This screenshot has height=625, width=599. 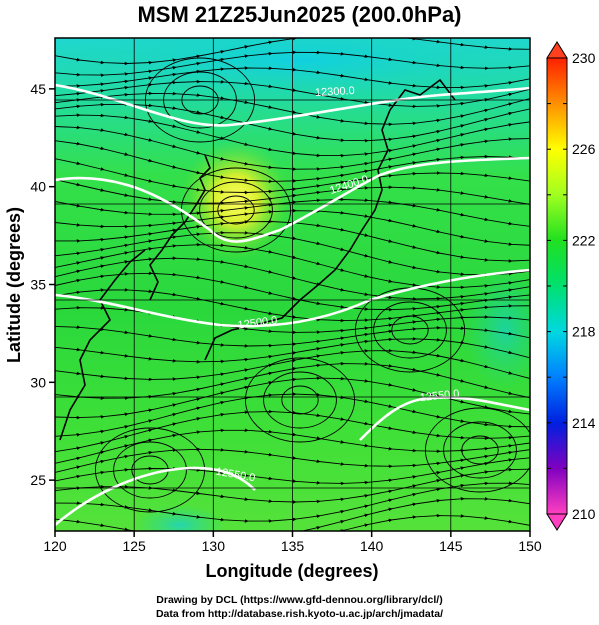 What do you see at coordinates (38, 480) in the screenshot?
I see `lat-tick-label: 25` at bounding box center [38, 480].